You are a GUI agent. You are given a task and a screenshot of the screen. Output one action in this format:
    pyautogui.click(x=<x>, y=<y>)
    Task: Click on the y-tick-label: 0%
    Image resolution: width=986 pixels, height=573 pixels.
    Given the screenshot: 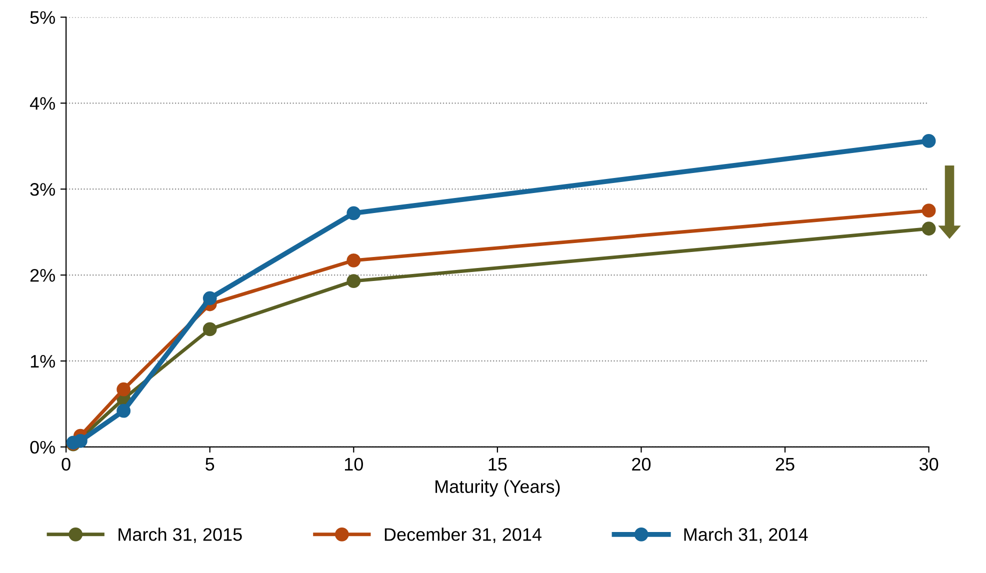 What is the action you would take?
    pyautogui.click(x=43, y=447)
    